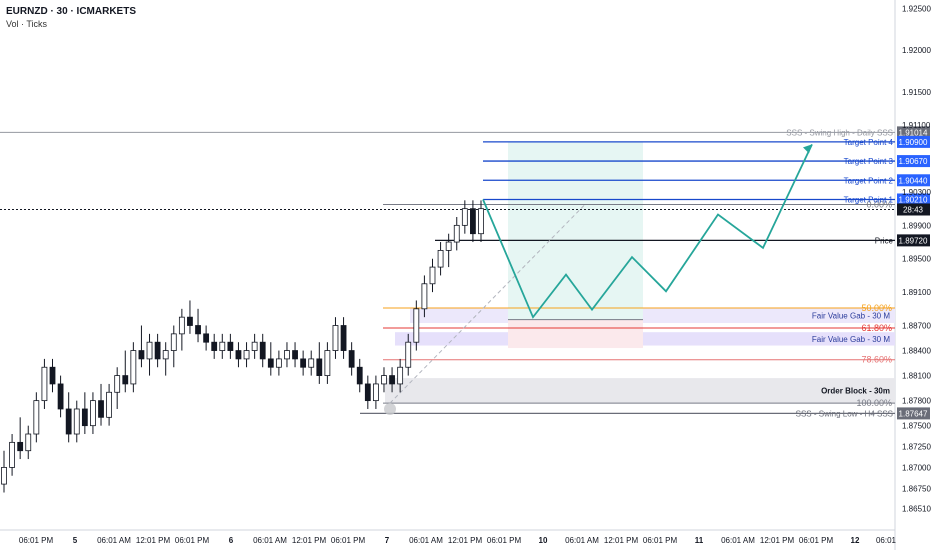  What do you see at coordinates (916, 467) in the screenshot?
I see `price-tick-label: 1.87000` at bounding box center [916, 467].